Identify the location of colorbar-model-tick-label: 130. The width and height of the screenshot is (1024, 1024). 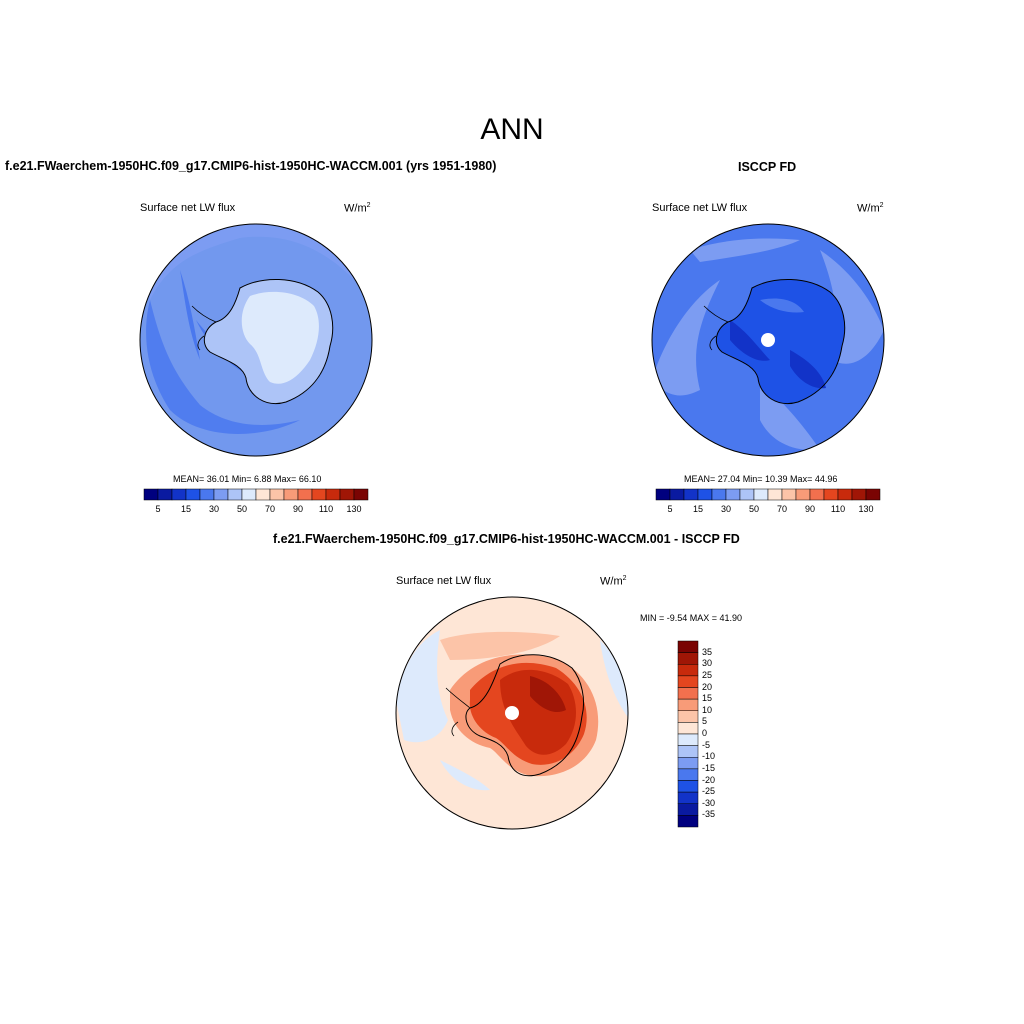
(354, 509).